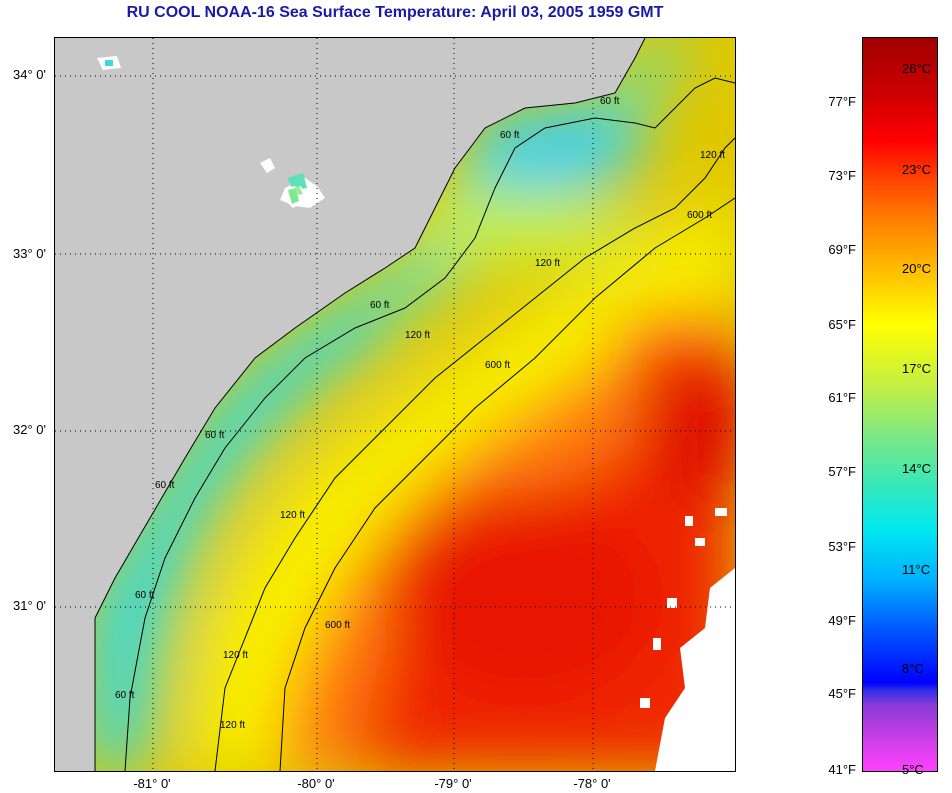 This screenshot has width=952, height=793. Describe the element at coordinates (592, 783) in the screenshot. I see `lon-label: -78° 0'` at that location.